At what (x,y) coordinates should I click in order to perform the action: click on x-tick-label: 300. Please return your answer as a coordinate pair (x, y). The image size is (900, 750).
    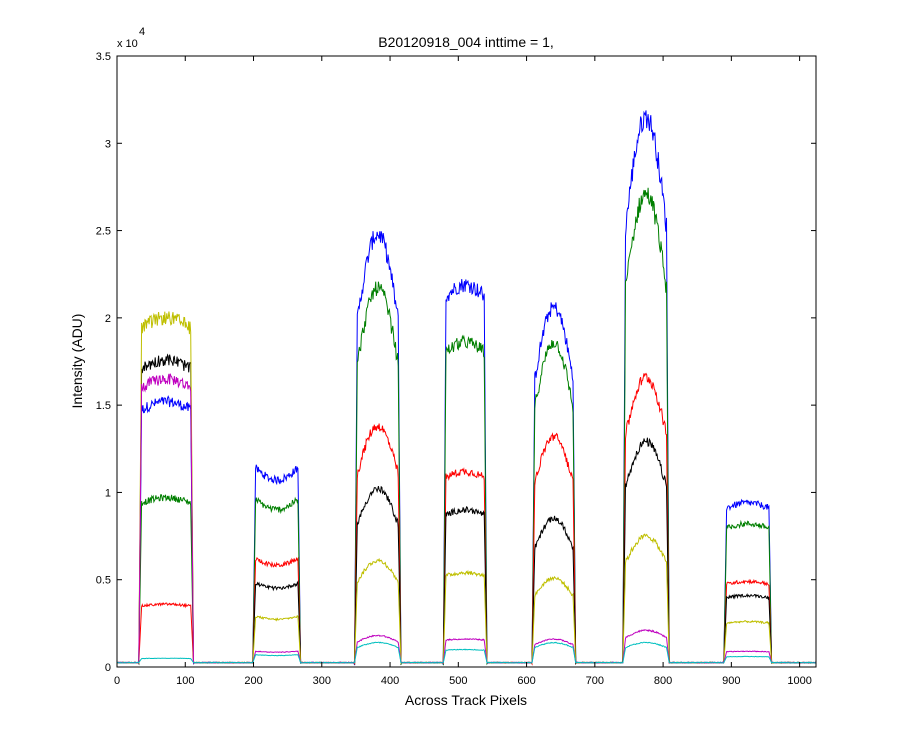
    Looking at the image, I should click on (322, 681).